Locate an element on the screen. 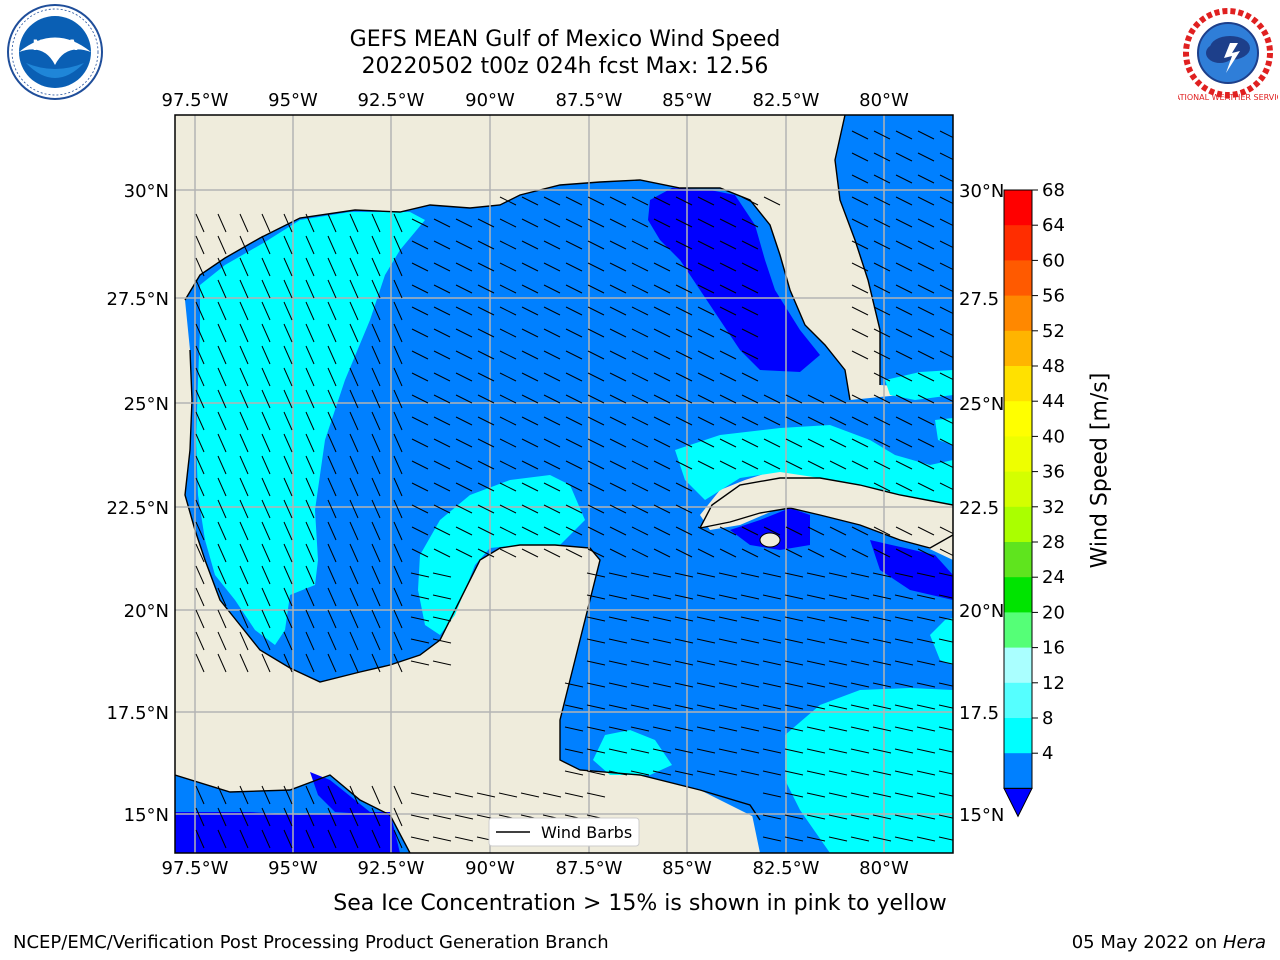  lon-label-top: 82.5°W is located at coordinates (786, 100).